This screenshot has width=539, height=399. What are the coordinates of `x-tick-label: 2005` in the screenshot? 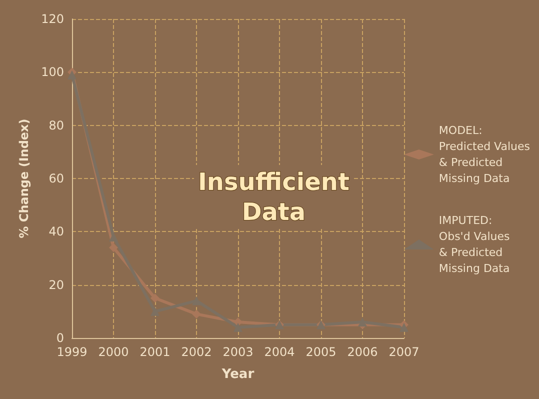 It's located at (321, 352).